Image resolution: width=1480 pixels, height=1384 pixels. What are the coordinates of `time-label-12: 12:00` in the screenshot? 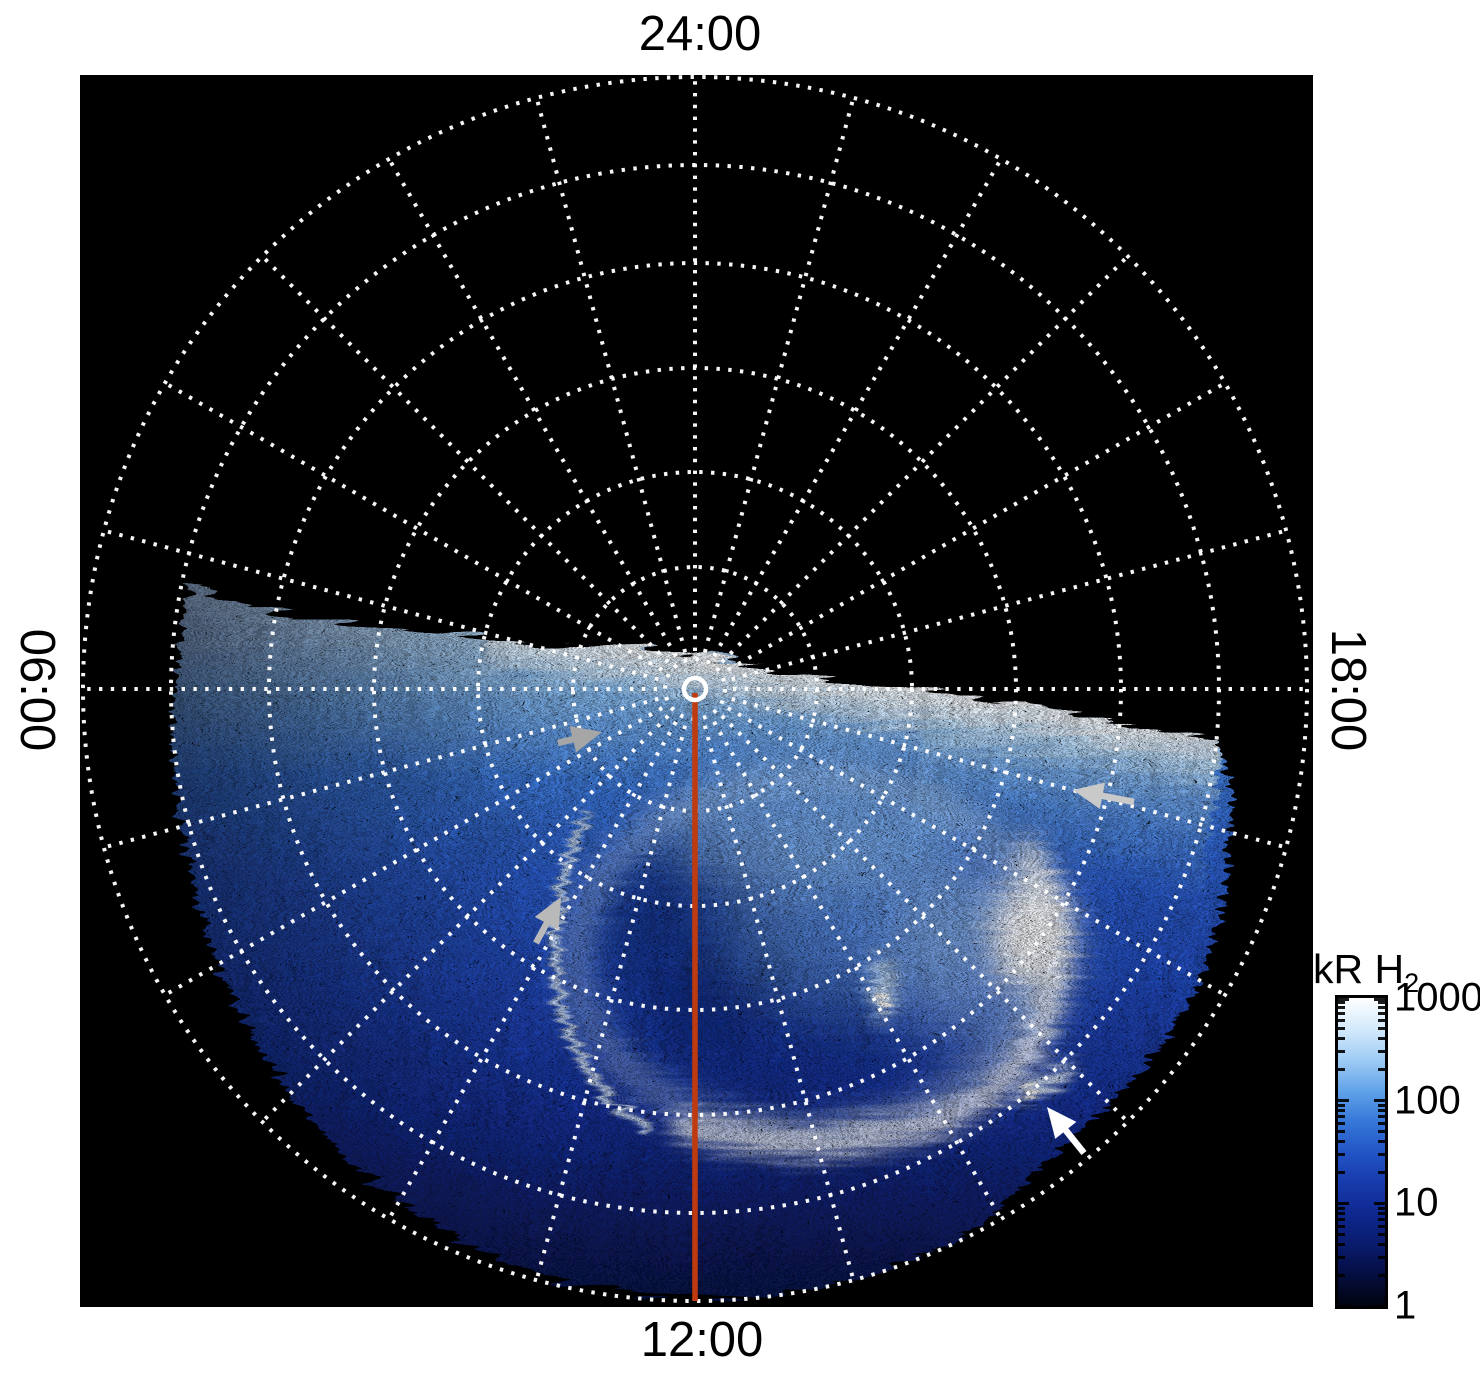 It's located at (702, 1340).